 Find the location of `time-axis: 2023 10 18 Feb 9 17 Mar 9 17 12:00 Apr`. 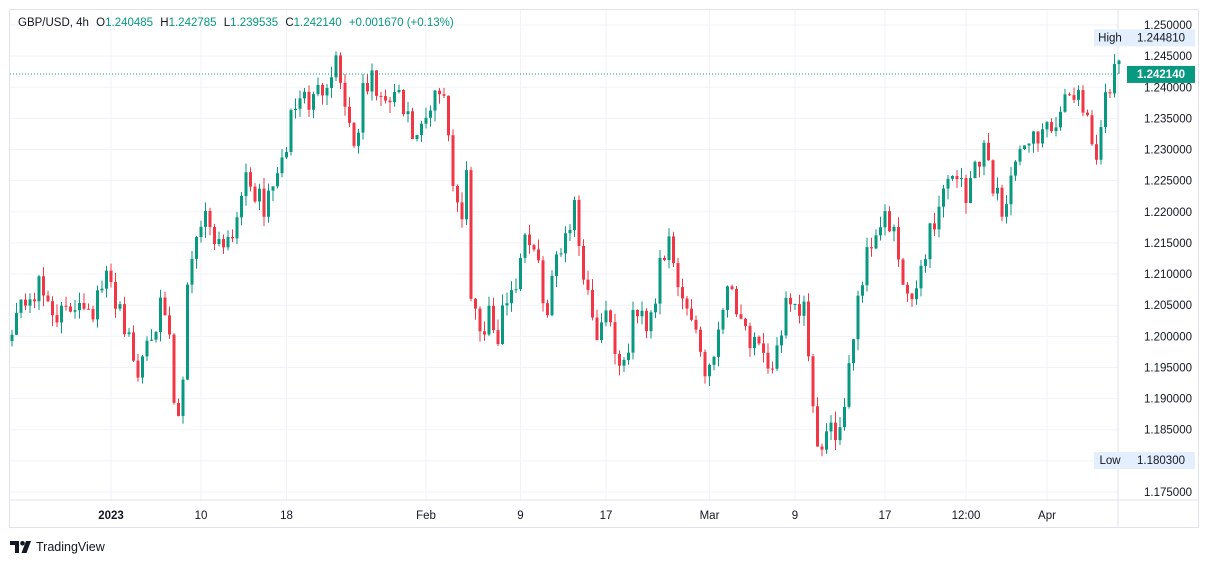

time-axis: 2023 10 18 Feb 9 17 Mar 9 17 12:00 Apr is located at coordinates (577, 516).